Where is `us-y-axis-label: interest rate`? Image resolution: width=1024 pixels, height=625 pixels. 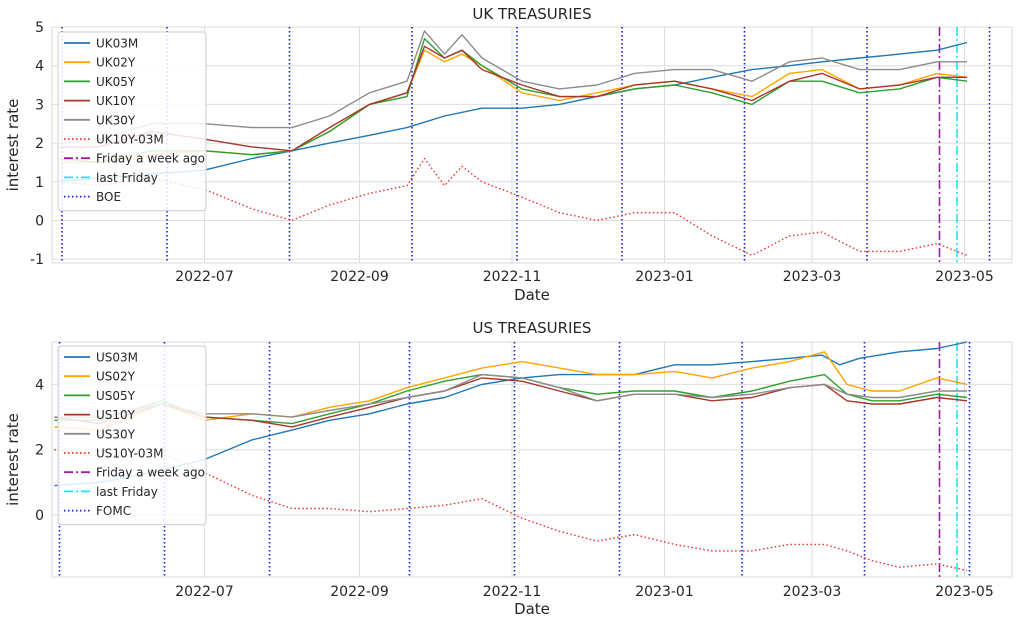 us-y-axis-label: interest rate is located at coordinates (13, 459).